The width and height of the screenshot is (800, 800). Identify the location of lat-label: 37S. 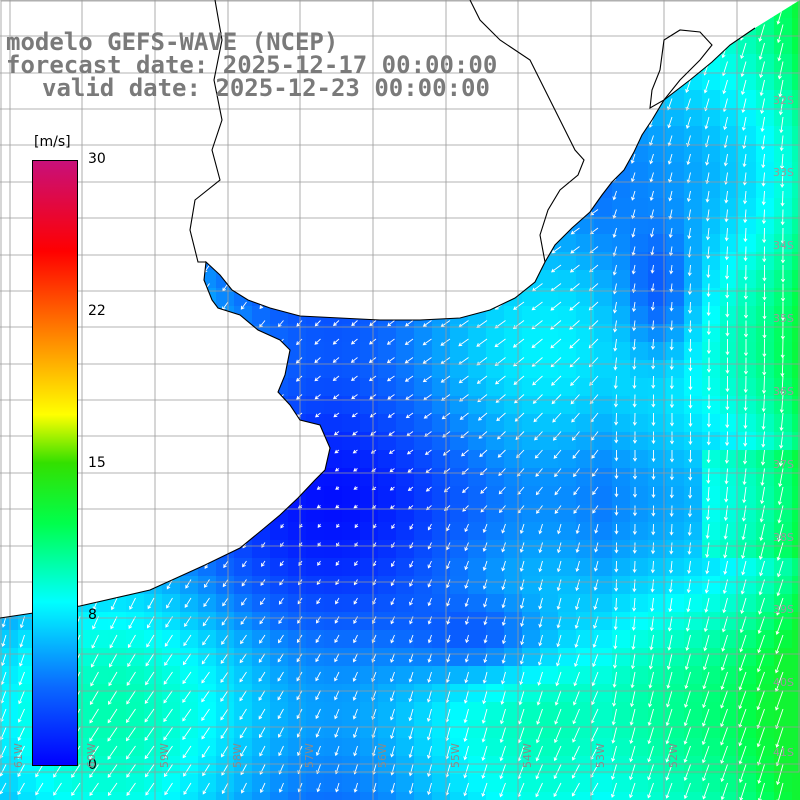
(783, 464).